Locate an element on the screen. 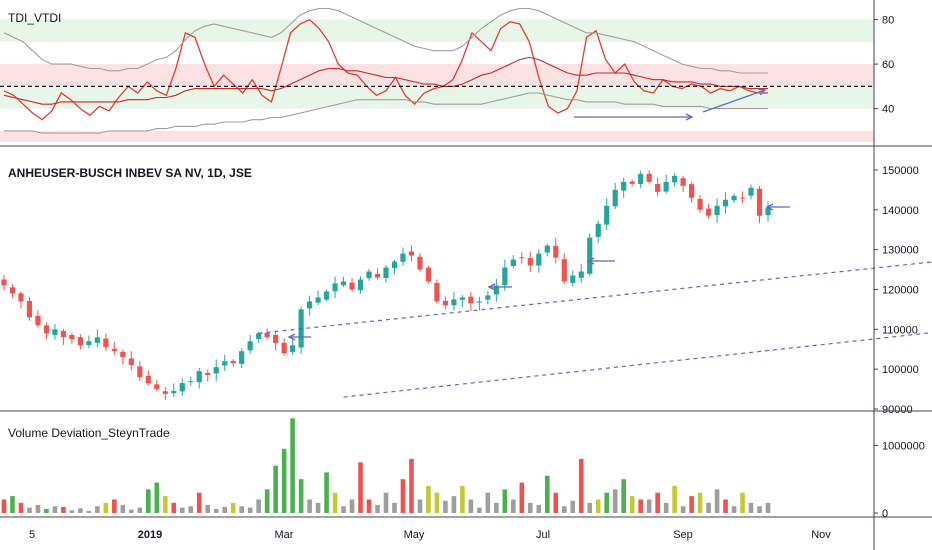 The image size is (932, 550). tdi-title: TDI_VTDI is located at coordinates (34, 18).